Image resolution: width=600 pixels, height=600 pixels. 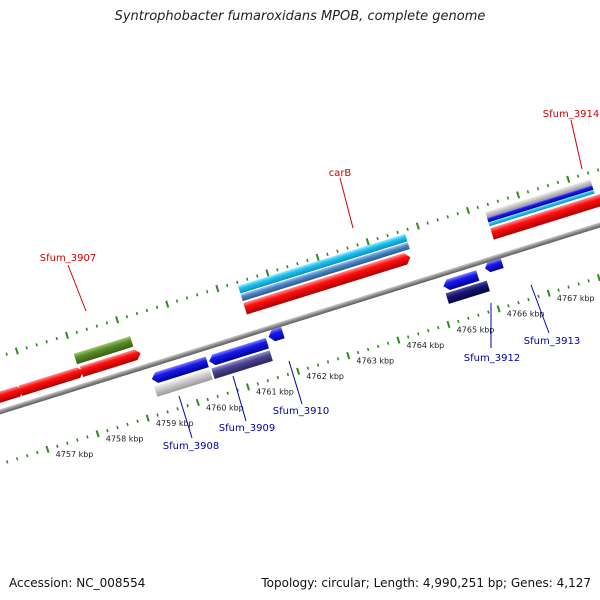 I want to click on gene-label-sfum-3908-group: Sfum_3908, so click(x=191, y=423).